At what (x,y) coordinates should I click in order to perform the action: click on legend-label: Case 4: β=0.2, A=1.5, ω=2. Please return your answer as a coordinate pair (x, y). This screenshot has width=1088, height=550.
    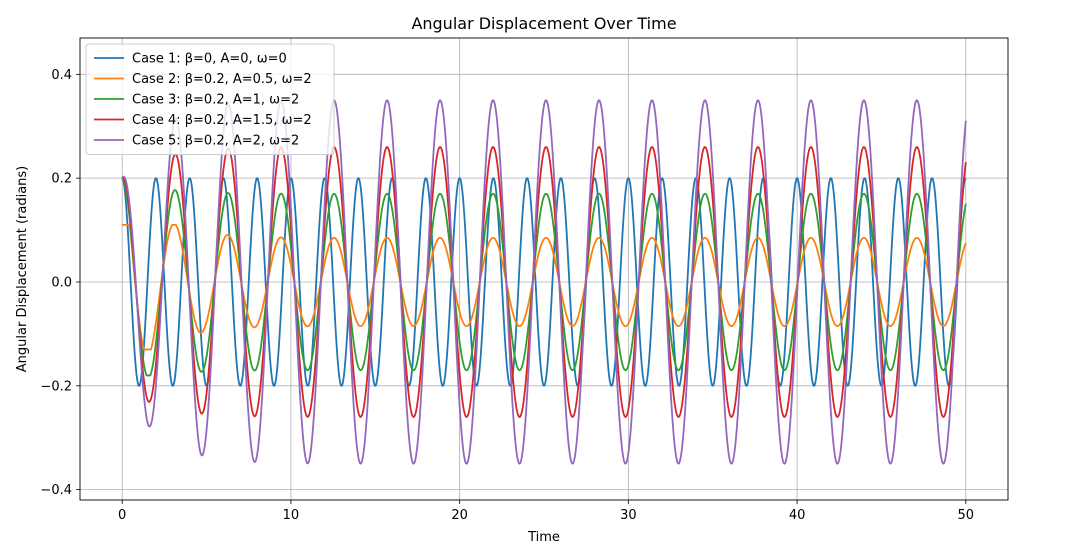
    Looking at the image, I should click on (222, 120).